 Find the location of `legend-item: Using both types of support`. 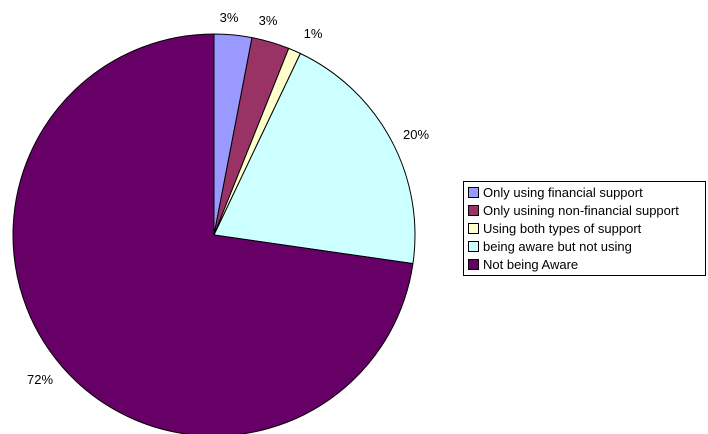

legend-item: Using both types of support is located at coordinates (586, 228).